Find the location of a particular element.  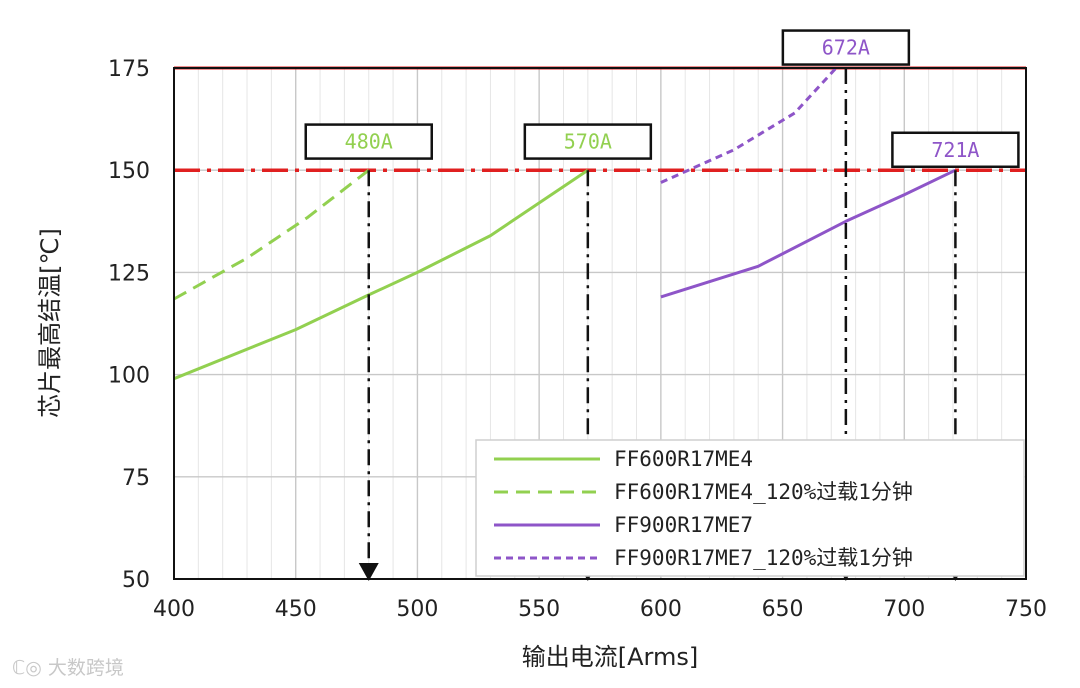

watermark: ℂ◎ 大数跨境 is located at coordinates (68, 666).